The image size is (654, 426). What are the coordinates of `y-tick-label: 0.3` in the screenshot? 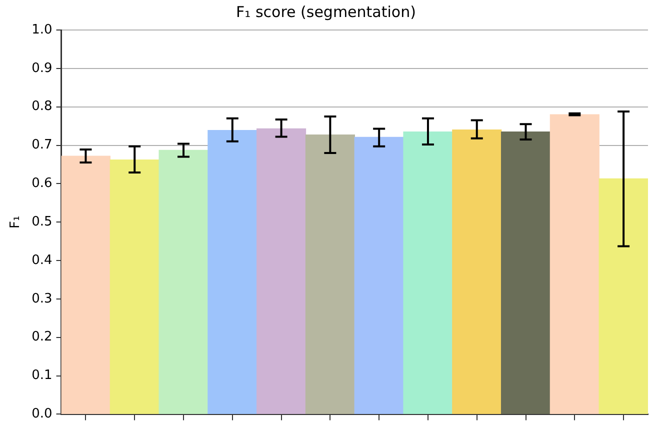 It's located at (42, 298).